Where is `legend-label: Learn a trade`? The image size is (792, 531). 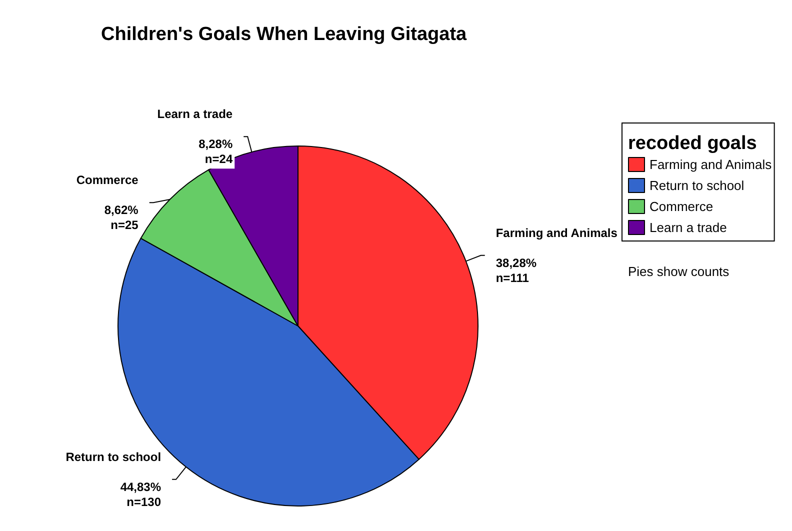
legend-label: Learn a trade is located at coordinates (688, 227).